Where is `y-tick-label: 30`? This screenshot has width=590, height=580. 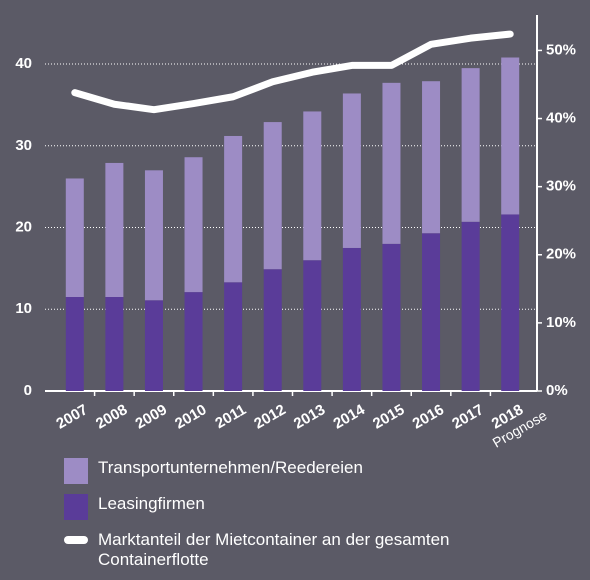 y-tick-label: 30 is located at coordinates (23, 145).